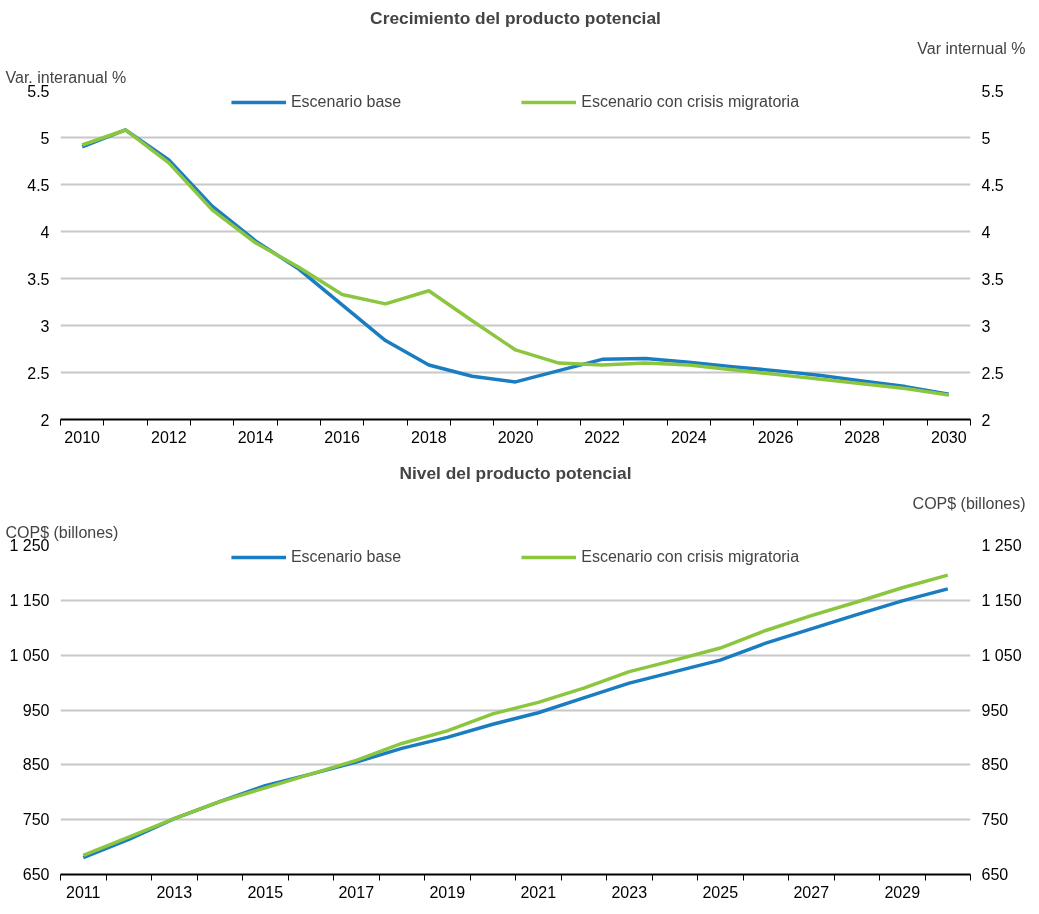  What do you see at coordinates (969, 503) in the screenshot?
I see `y2-axis-title: COP$ (billones)` at bounding box center [969, 503].